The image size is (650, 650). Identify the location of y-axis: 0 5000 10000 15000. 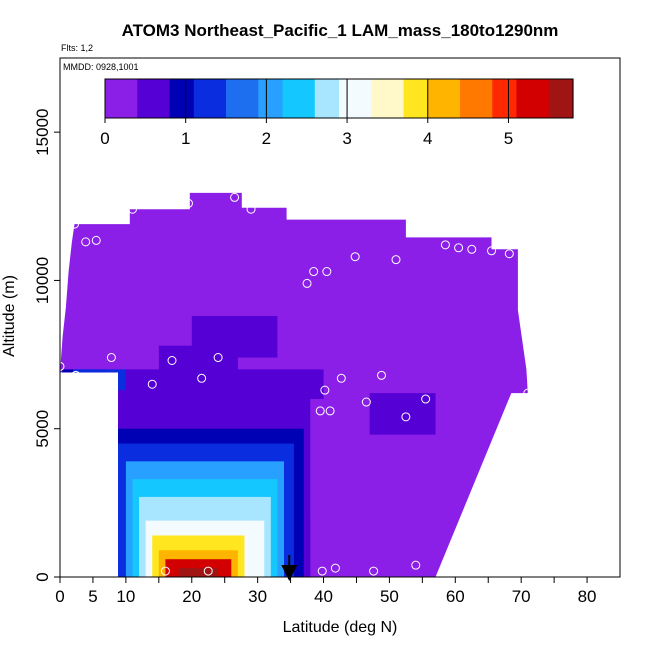
(46, 345).